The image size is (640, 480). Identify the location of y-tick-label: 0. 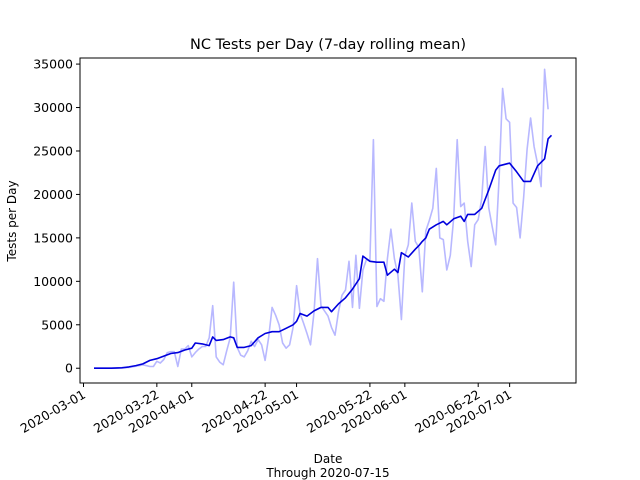
(69, 368).